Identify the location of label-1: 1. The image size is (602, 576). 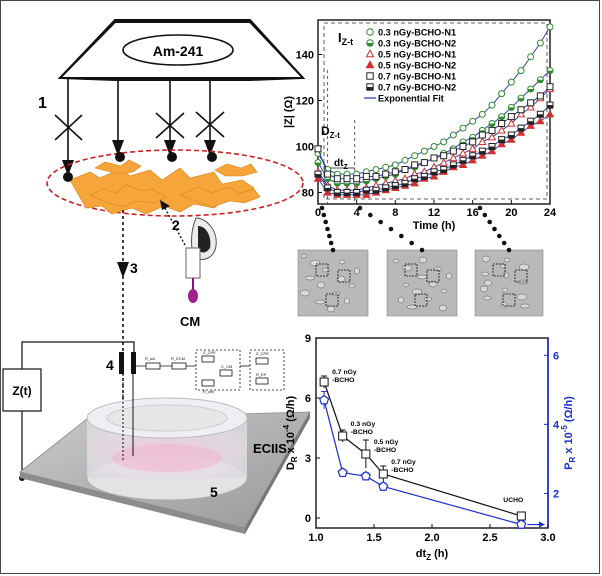
(42, 103).